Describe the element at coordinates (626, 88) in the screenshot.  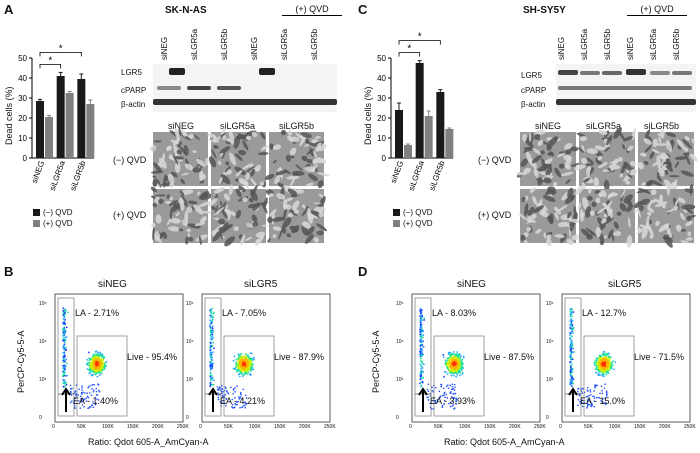
I see `western-blot-c` at that location.